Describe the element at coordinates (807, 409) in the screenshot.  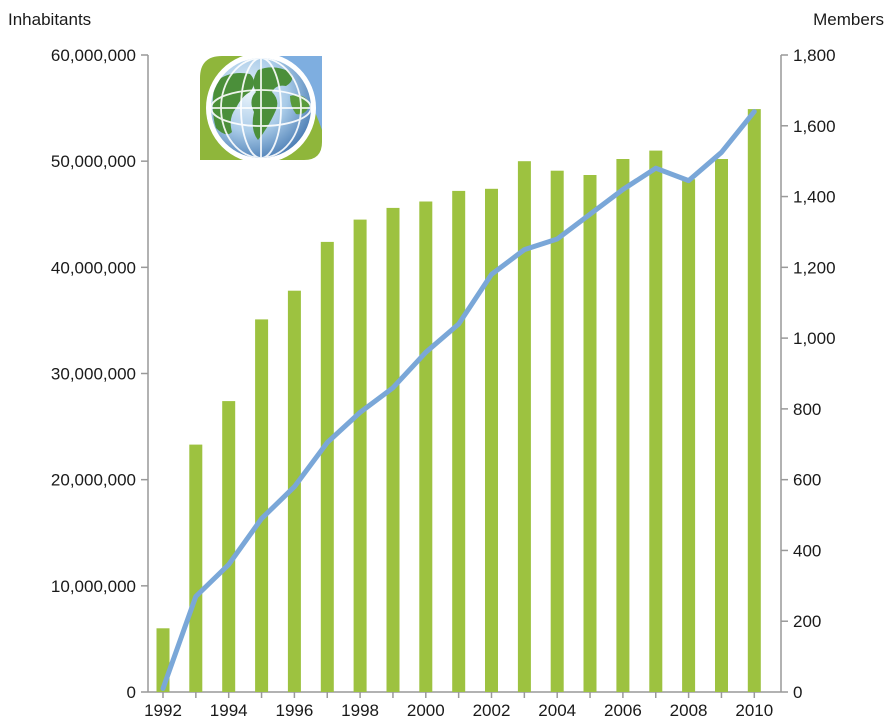
I see `right-tick-label: 800` at that location.